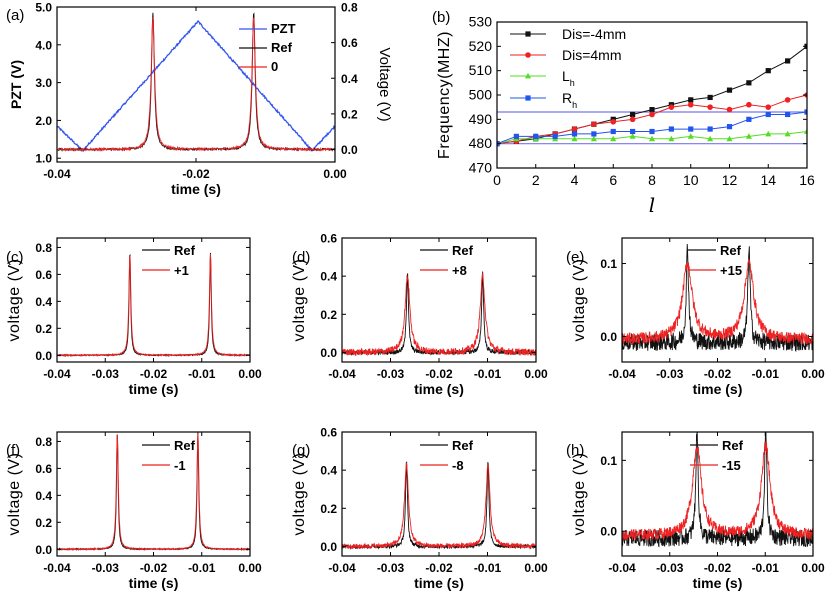 This screenshot has width=830, height=596. Describe the element at coordinates (766, 374) in the screenshot. I see `x-tick-label-e-3: -0.01` at that location.